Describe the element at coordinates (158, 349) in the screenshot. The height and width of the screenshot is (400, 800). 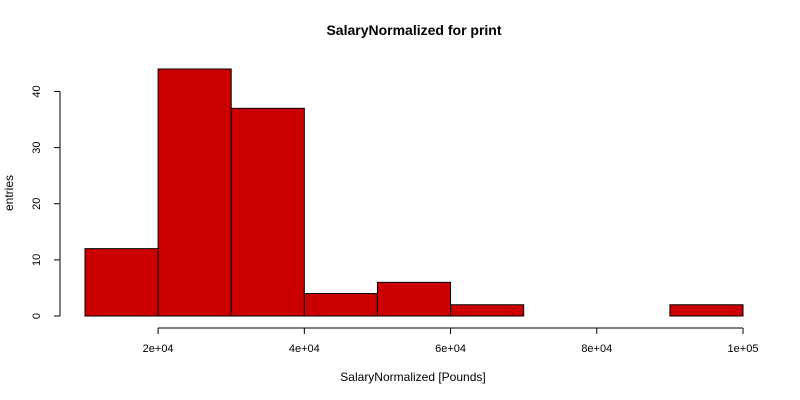
I see `x-tick-label: 2e+04` at that location.